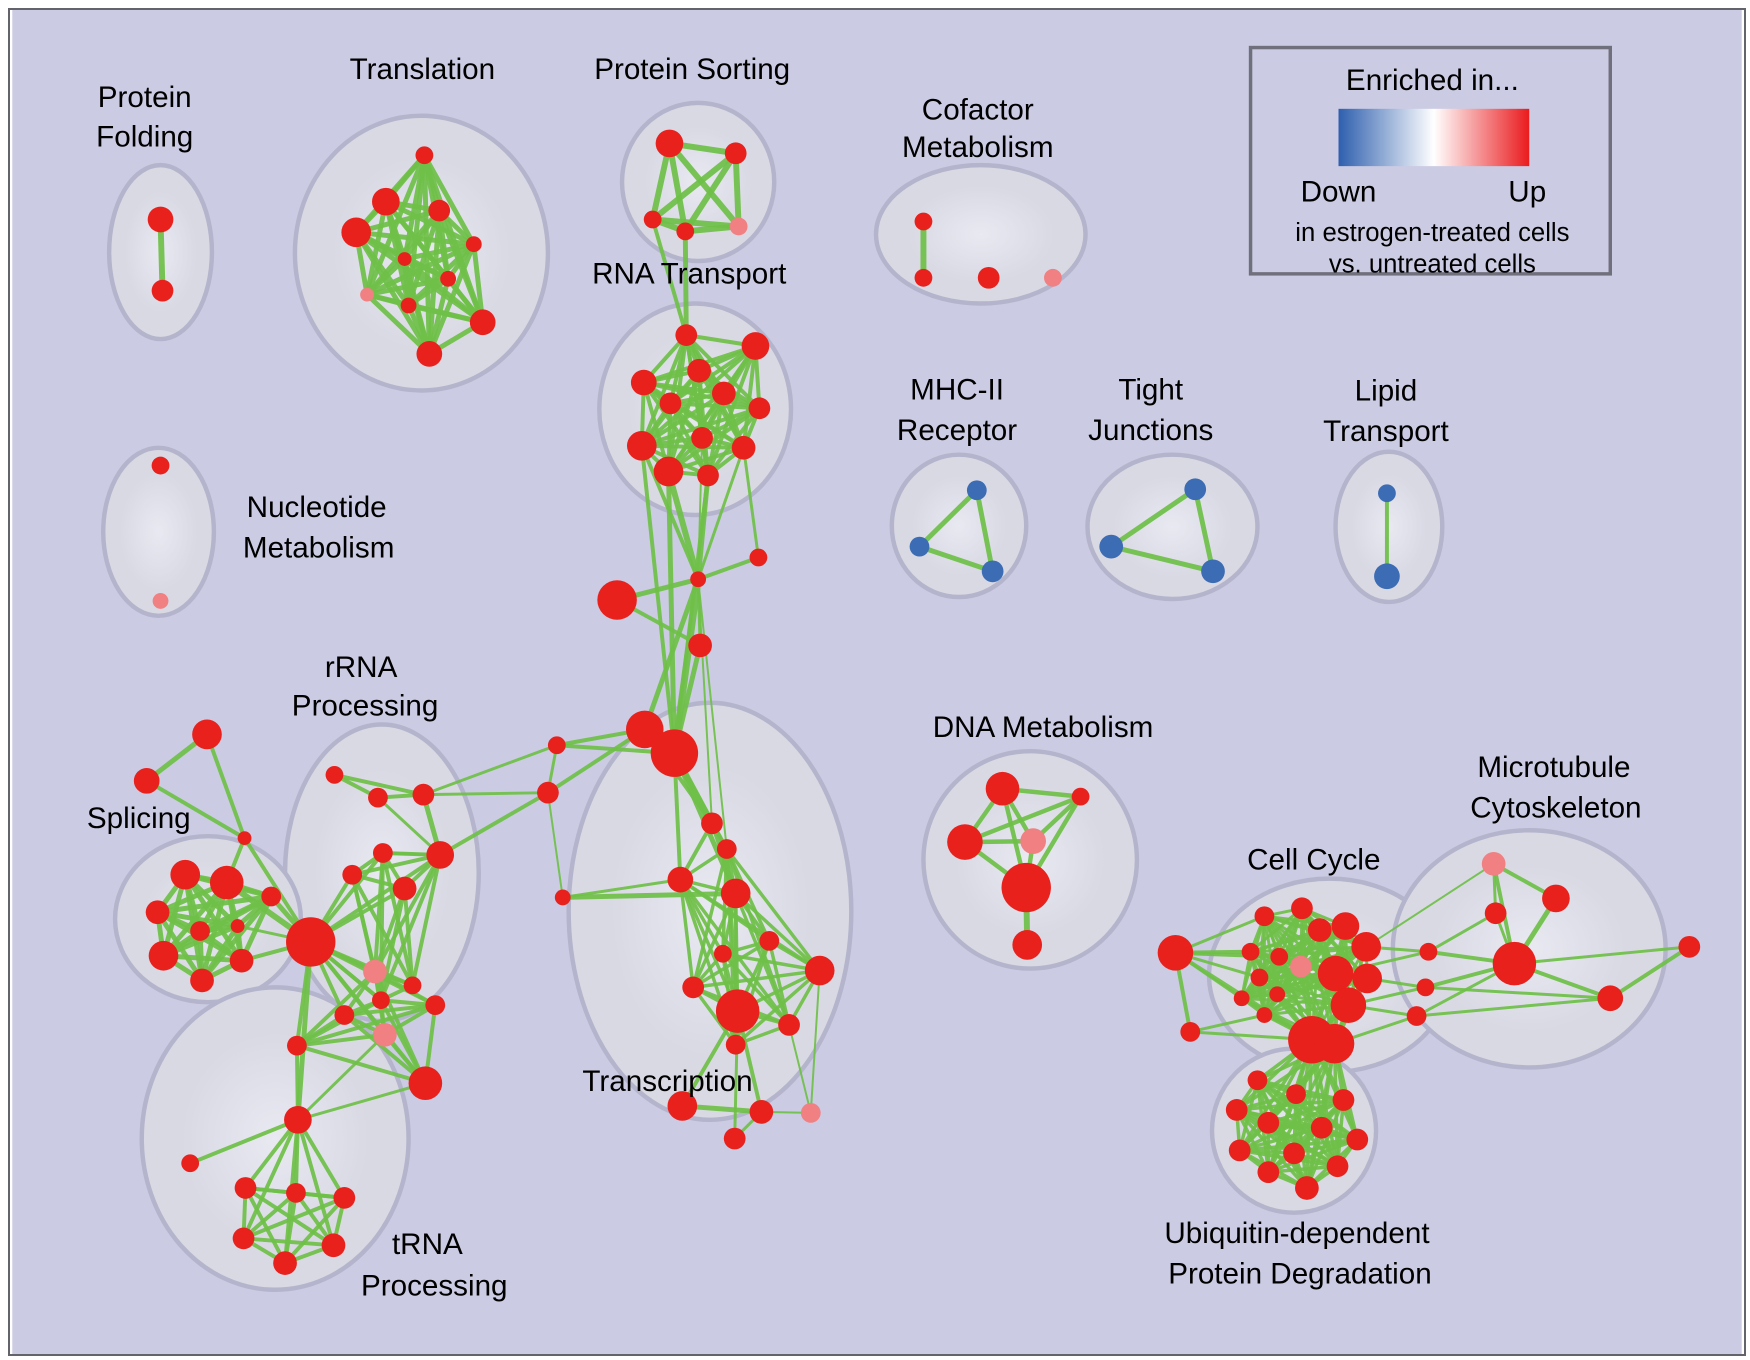 This screenshot has width=1750, height=1360. Describe the element at coordinates (1080, 796) in the screenshot. I see `node-dm2` at that location.